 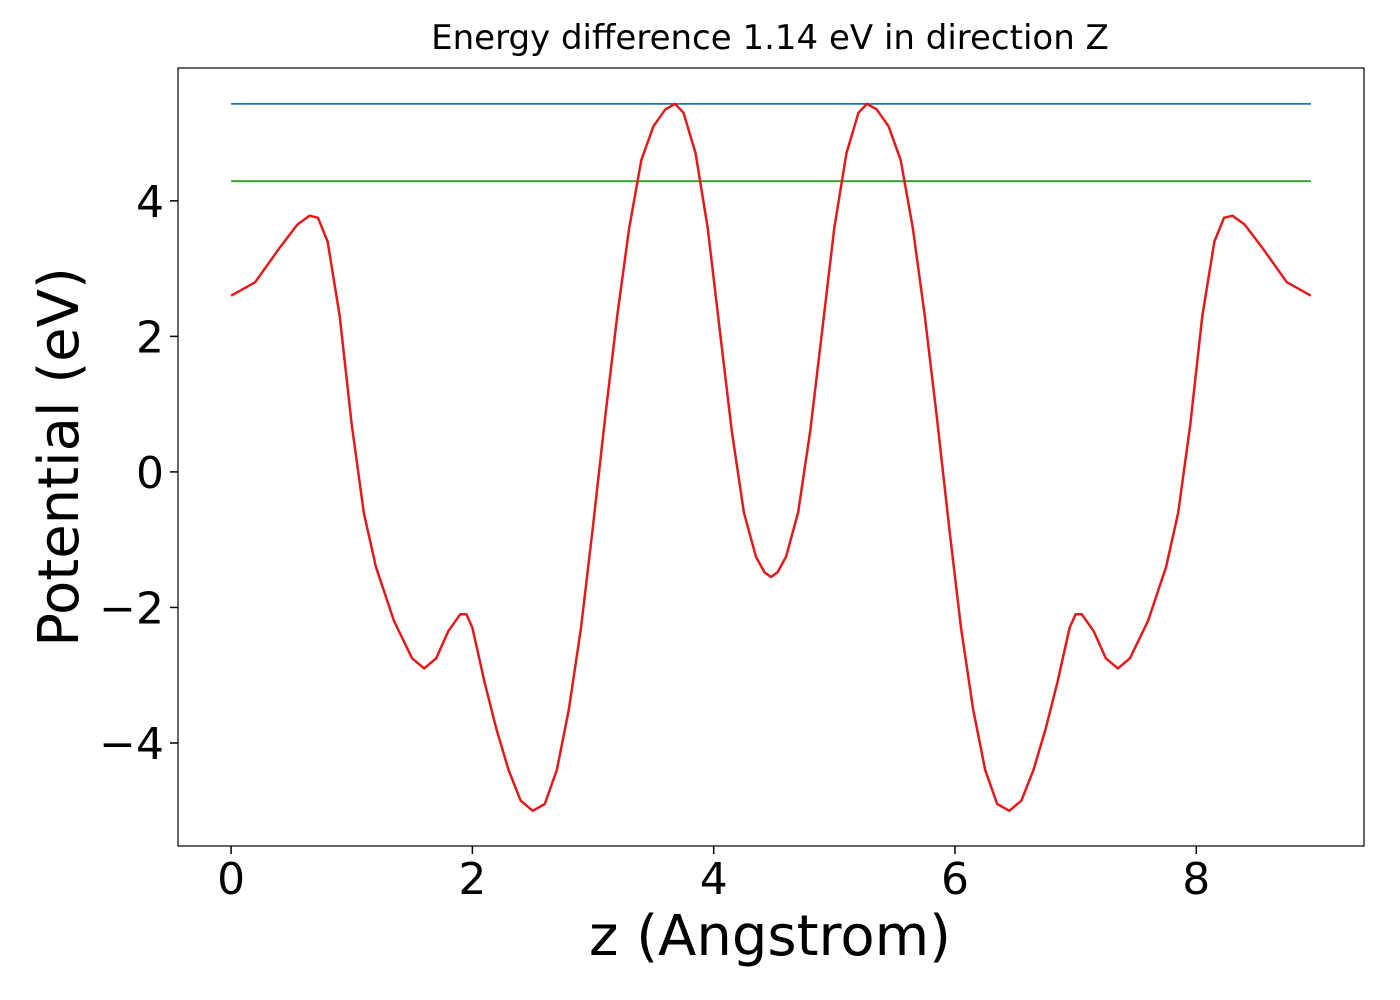 I want to click on y-tick-label: 2, so click(x=150, y=337).